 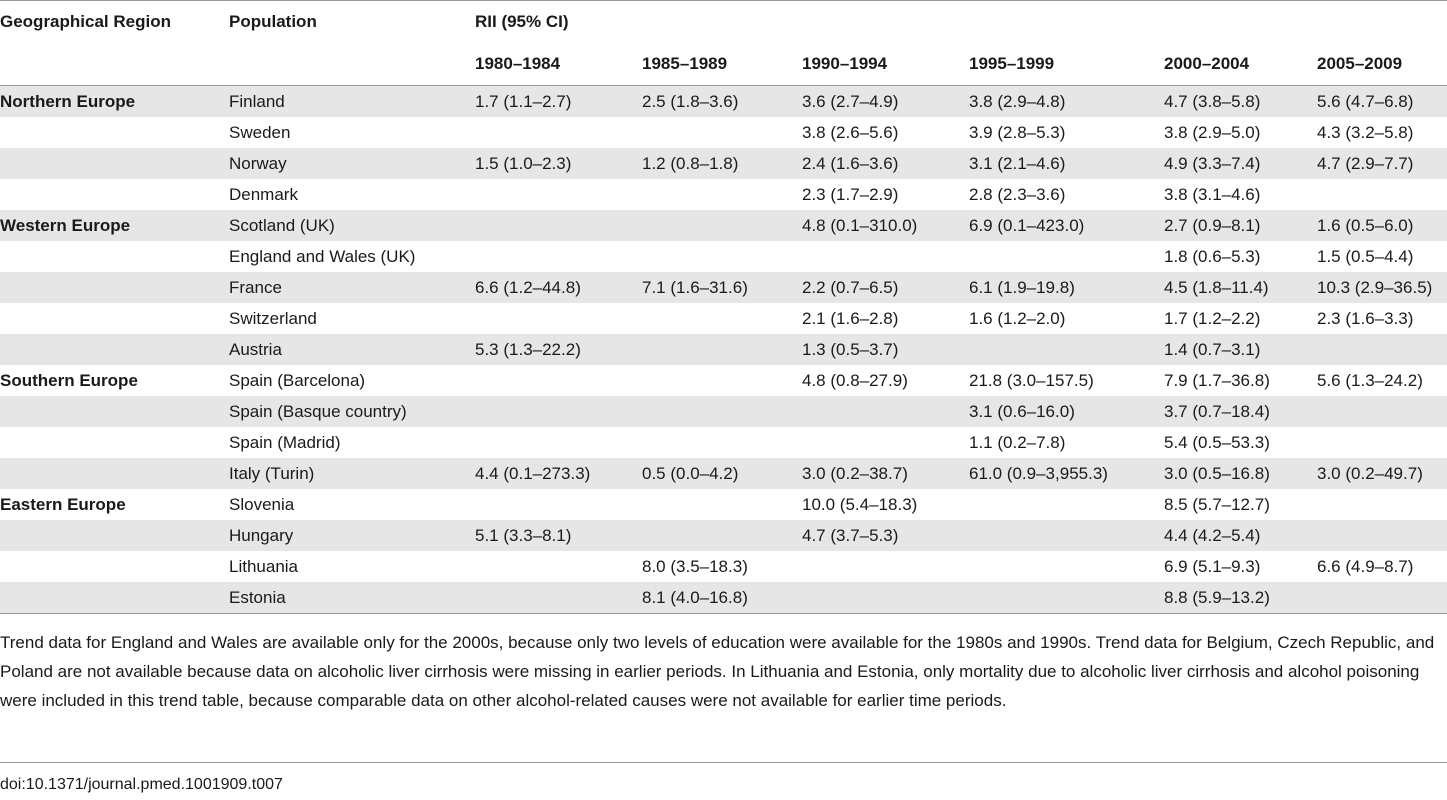 I want to click on rii-value-cell: 1.2 (0.8–1.8), so click(x=722, y=163).